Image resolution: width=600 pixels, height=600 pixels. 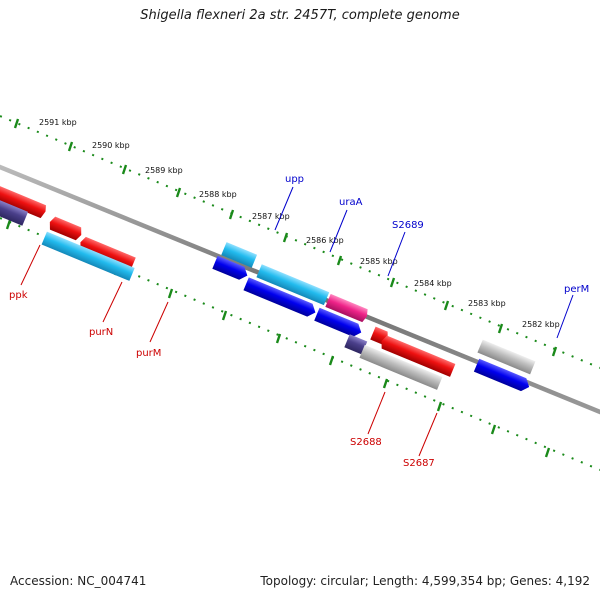 I want to click on gene-label-S2688: S2688, so click(x=366, y=442).